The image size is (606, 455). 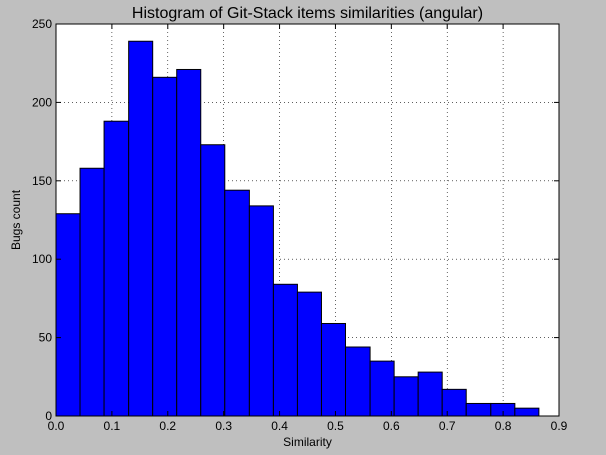 I want to click on x-tick-label: 0.5, so click(x=335, y=426).